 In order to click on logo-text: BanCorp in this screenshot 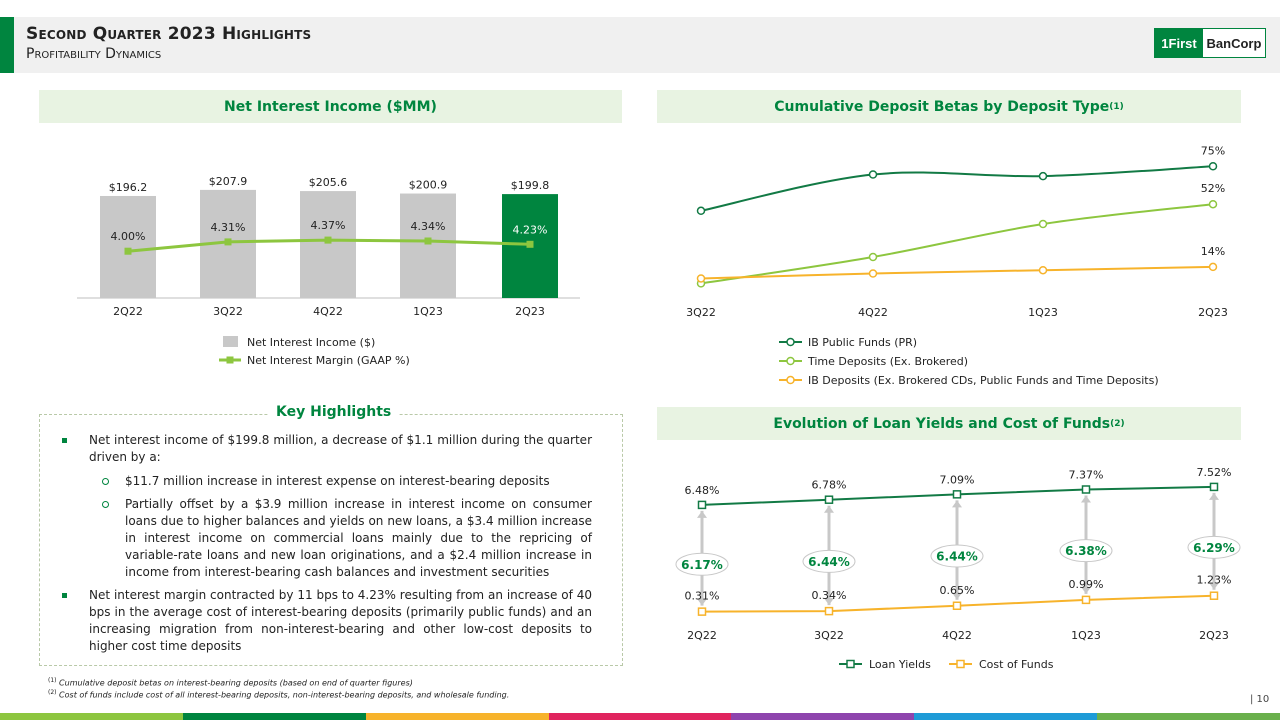, I will do `click(1234, 43)`.